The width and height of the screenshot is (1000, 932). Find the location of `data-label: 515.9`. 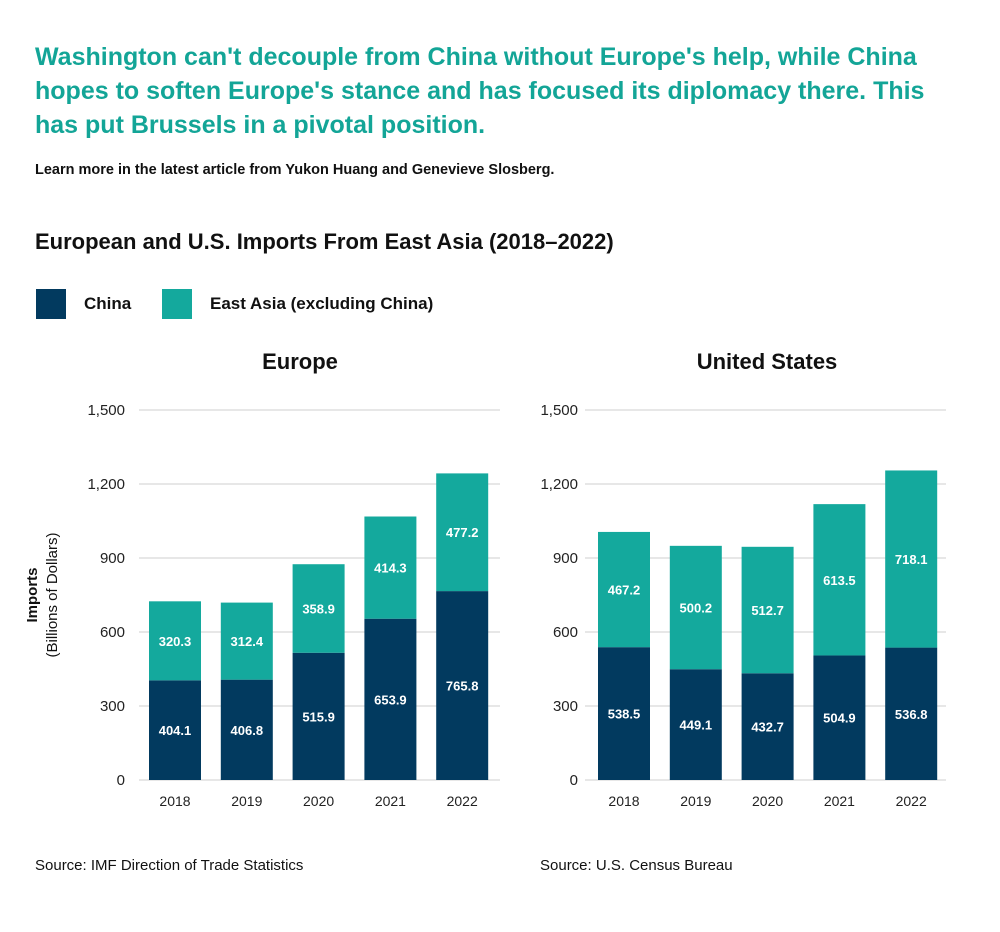

data-label: 515.9 is located at coordinates (318, 716).